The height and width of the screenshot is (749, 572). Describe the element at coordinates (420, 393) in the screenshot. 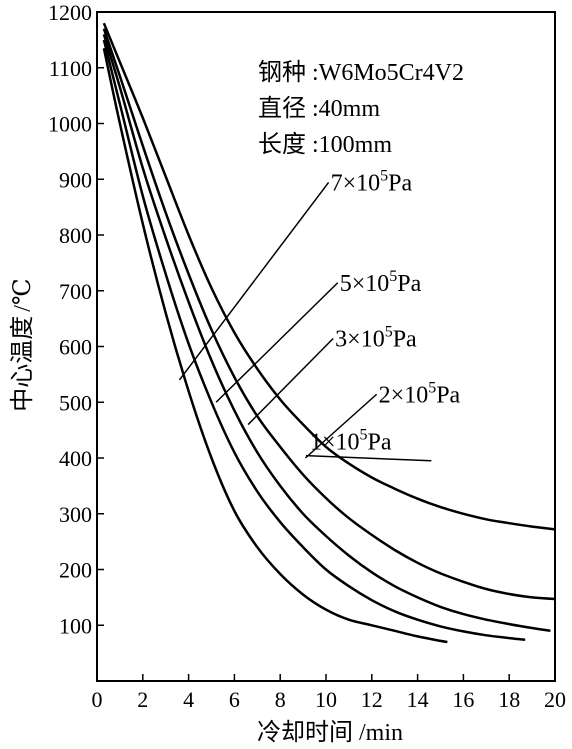

I see `series-label: 2×105Pa` at that location.